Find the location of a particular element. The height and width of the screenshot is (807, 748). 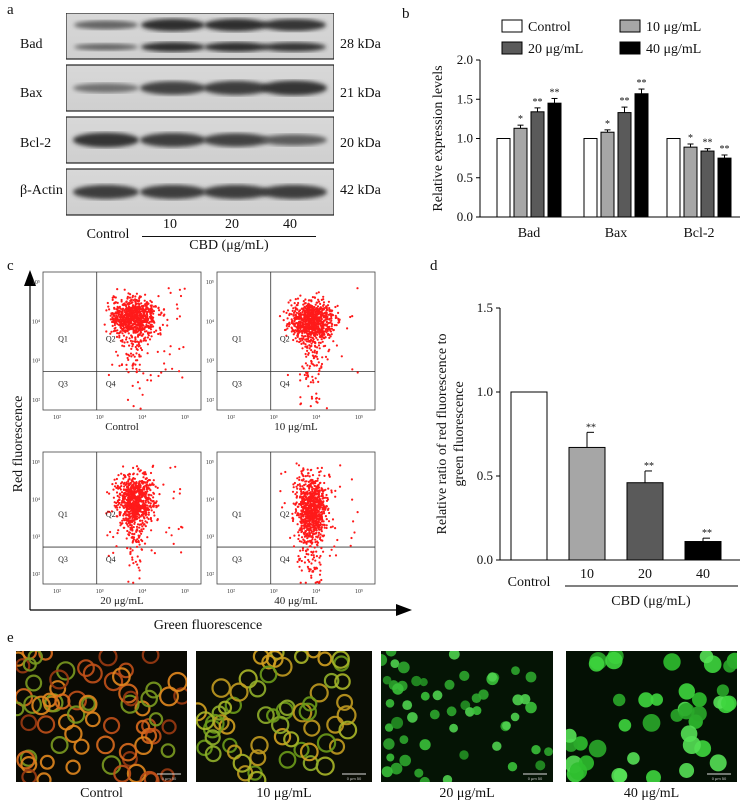

significance-mark: ** is located at coordinates (642, 83).